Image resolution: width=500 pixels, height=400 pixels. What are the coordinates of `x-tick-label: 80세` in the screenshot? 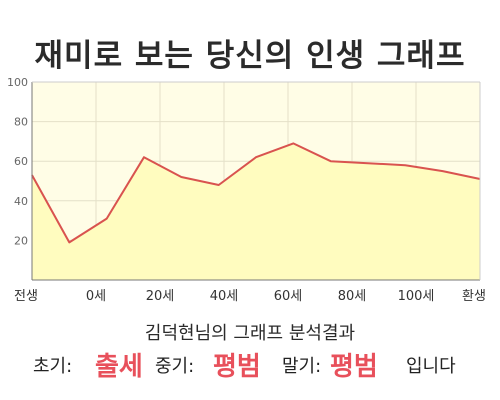 It's located at (352, 296).